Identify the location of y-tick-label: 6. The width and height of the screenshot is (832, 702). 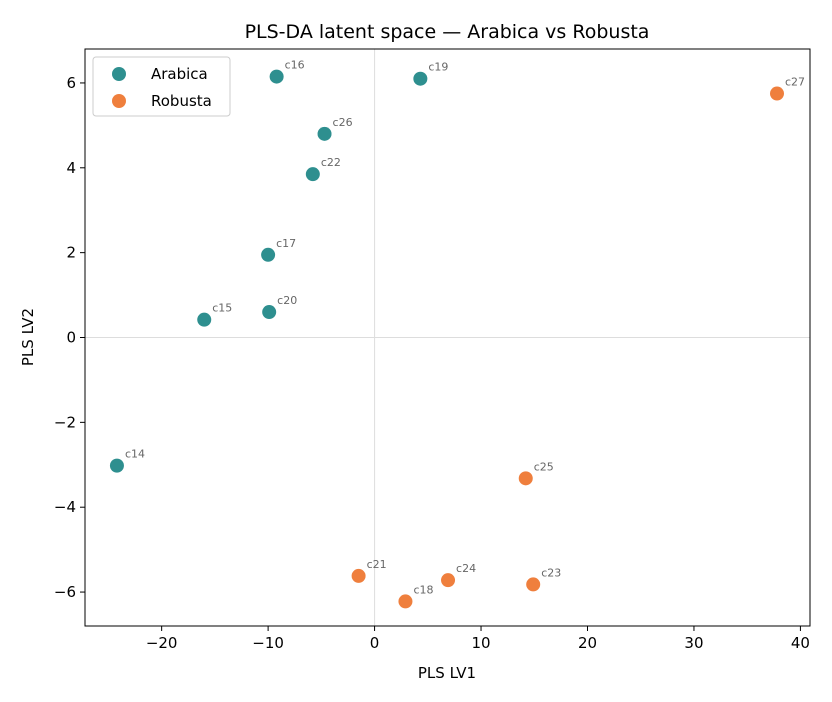
(71, 83).